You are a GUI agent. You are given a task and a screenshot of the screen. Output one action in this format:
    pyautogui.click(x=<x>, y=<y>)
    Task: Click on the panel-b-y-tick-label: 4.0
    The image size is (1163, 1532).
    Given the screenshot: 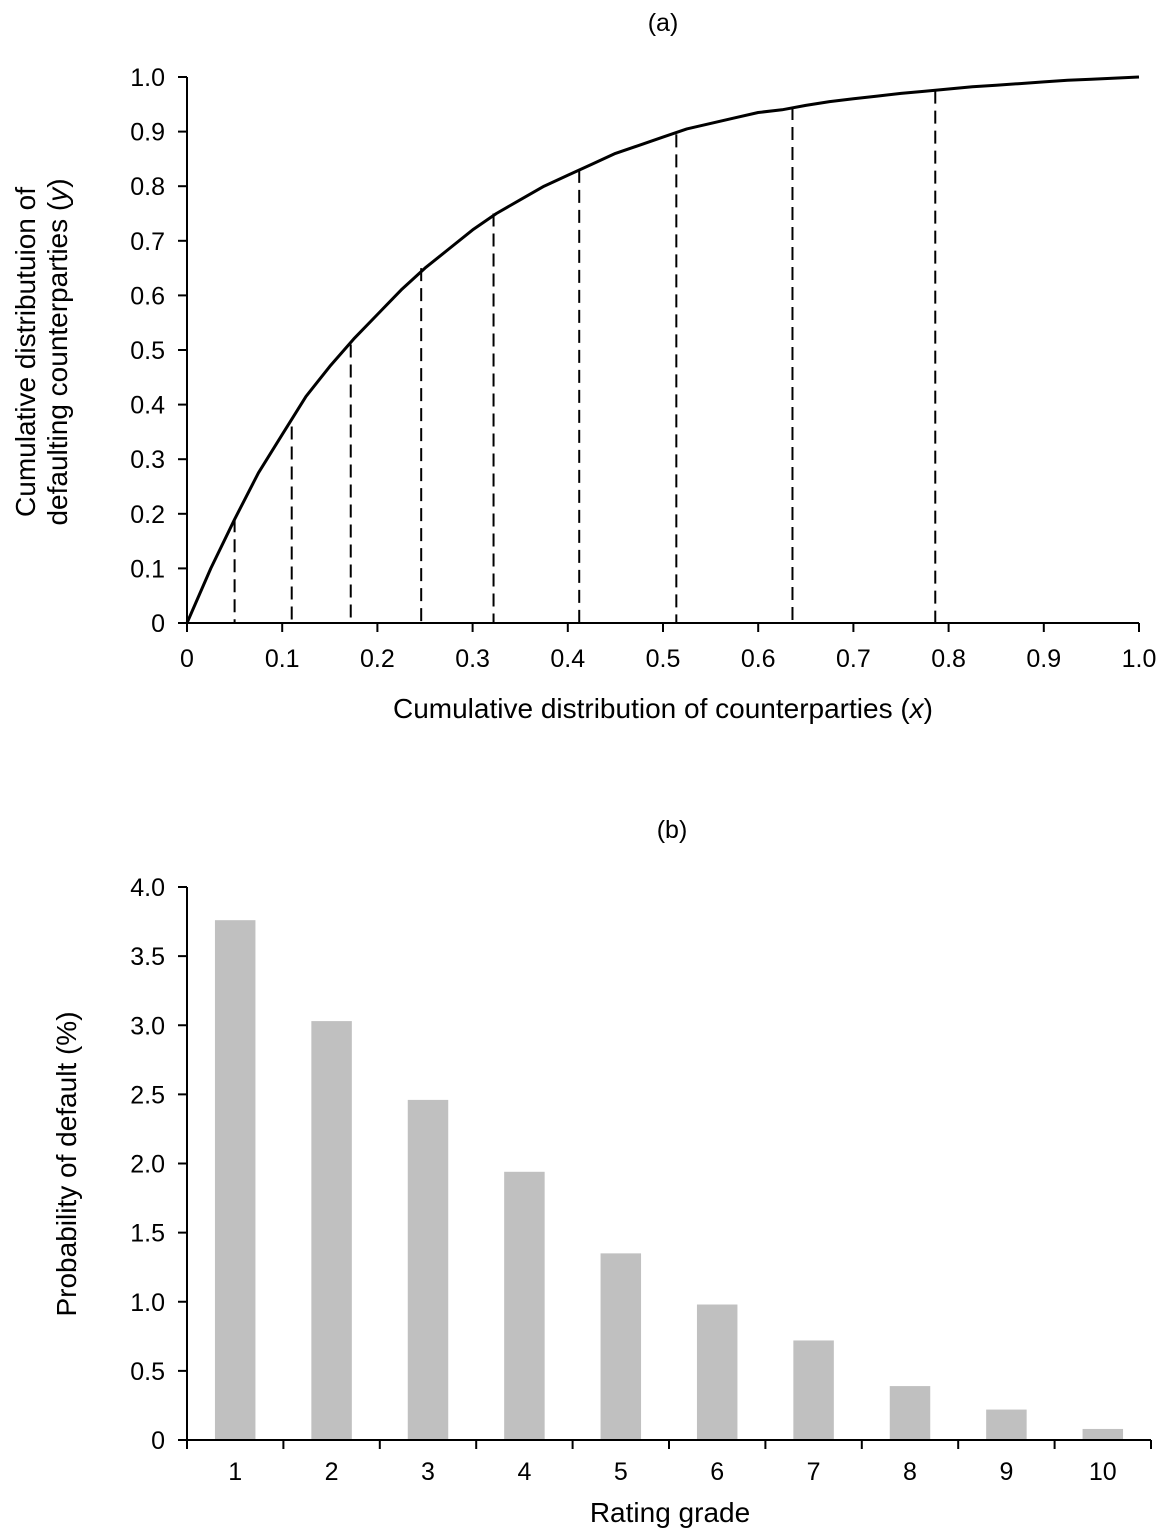 What is the action you would take?
    pyautogui.click(x=147, y=888)
    